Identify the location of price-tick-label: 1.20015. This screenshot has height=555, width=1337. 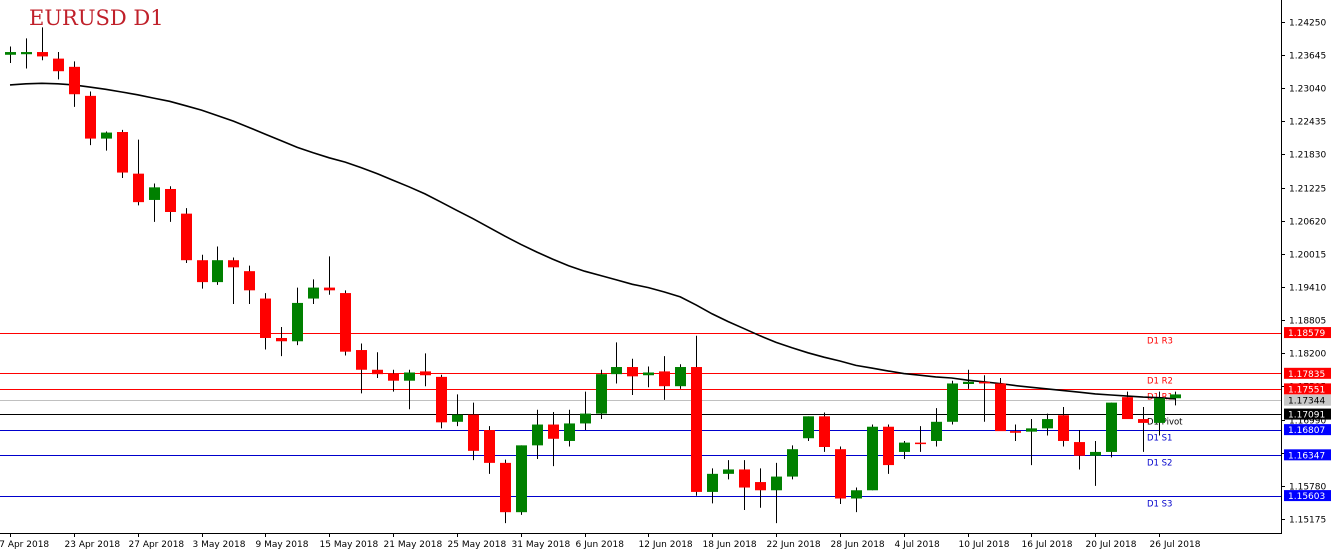
(1307, 256).